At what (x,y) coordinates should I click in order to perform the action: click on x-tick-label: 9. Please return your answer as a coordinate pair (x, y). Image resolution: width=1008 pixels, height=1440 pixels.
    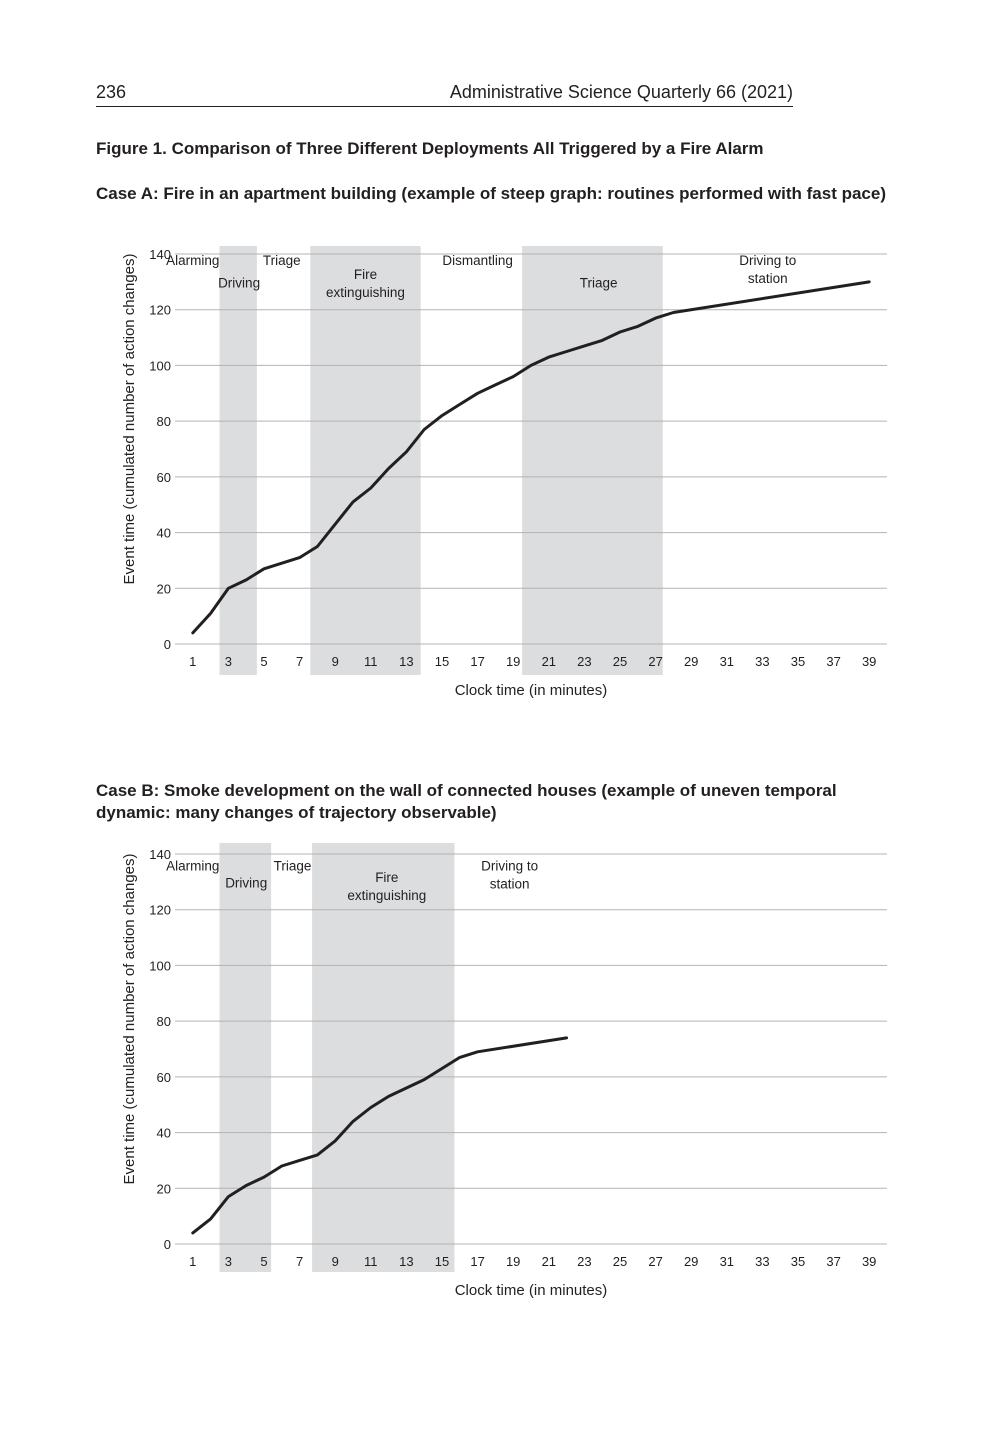
    Looking at the image, I should click on (335, 1261).